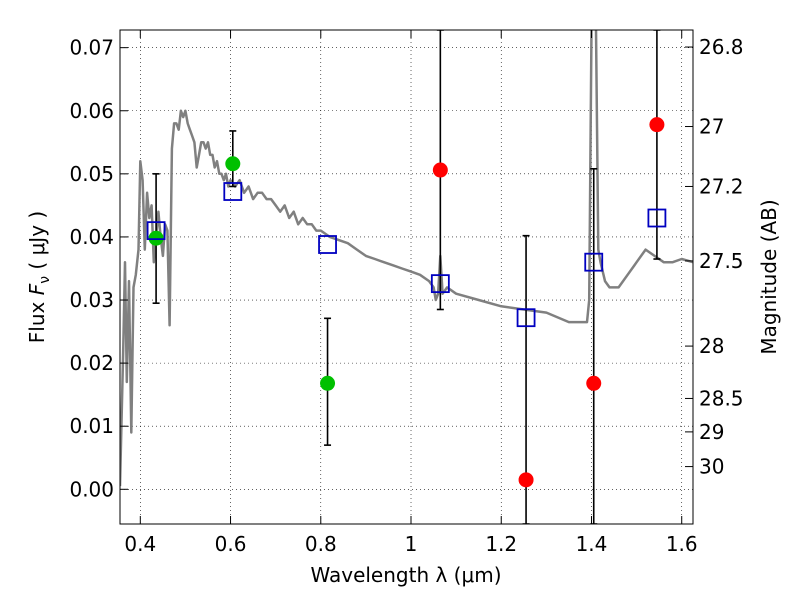  I want to click on y-tick-label: 0.03, so click(91, 300).